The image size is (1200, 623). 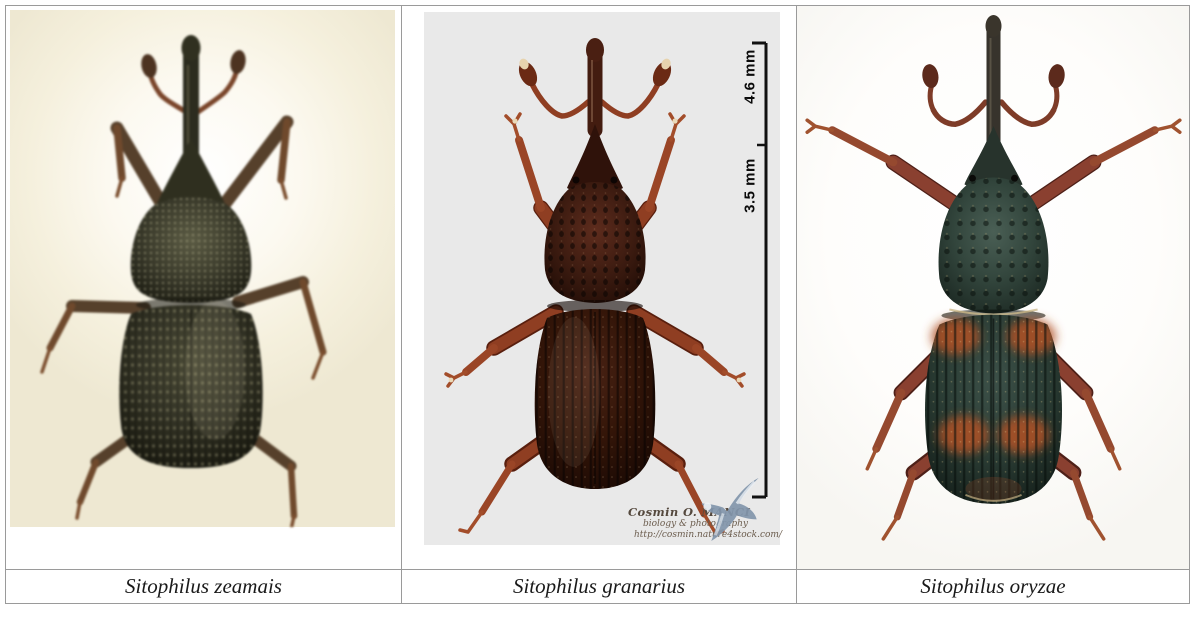 I want to click on bird-watermark-icon, so click(x=730, y=509).